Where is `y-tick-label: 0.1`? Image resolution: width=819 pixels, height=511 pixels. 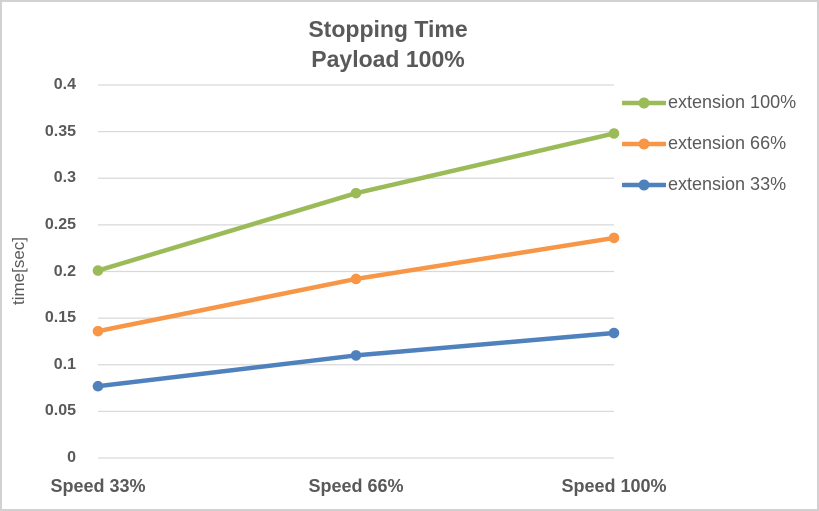
y-tick-label: 0.1 is located at coordinates (64, 364).